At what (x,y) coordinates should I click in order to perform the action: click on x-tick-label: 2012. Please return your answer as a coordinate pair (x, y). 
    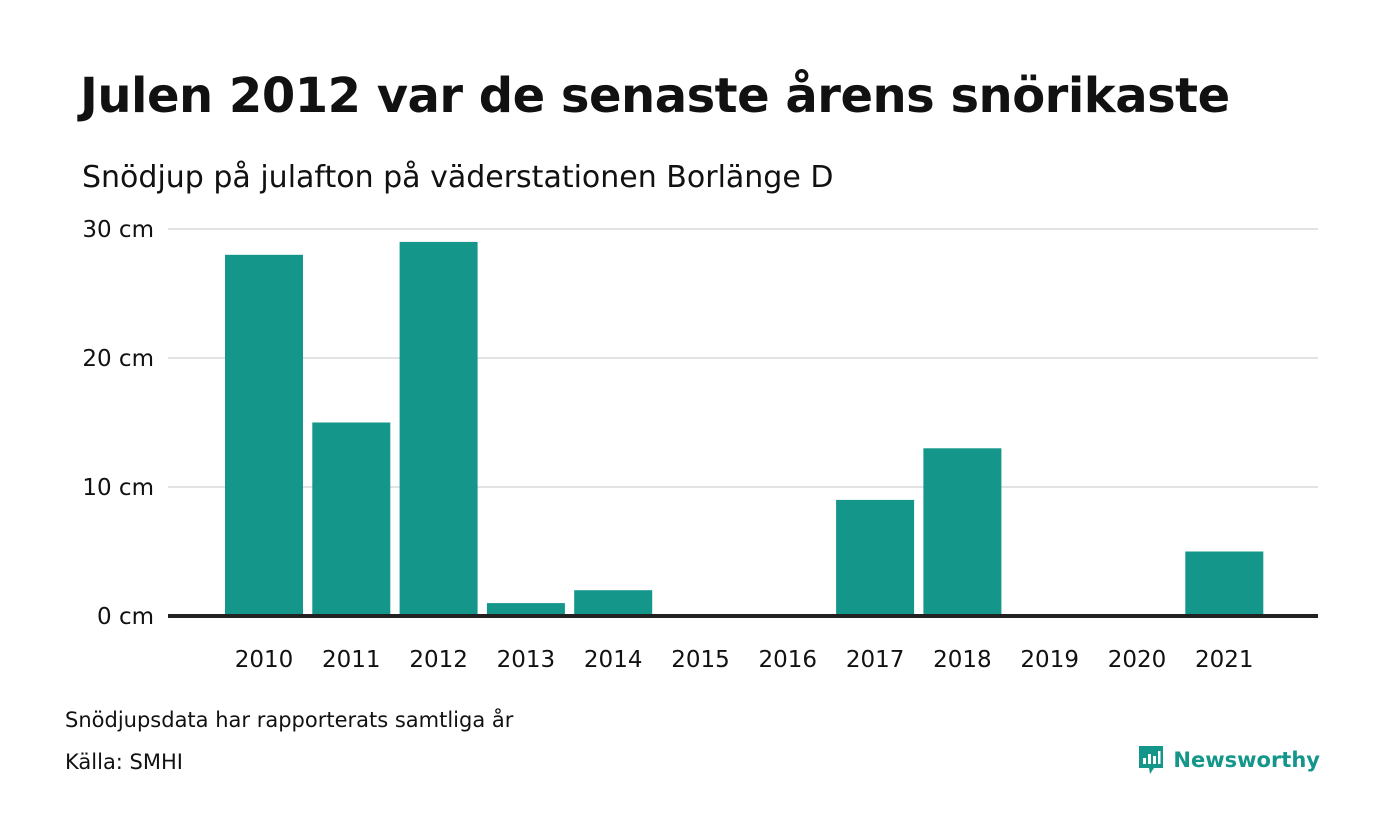
    Looking at the image, I should click on (438, 660).